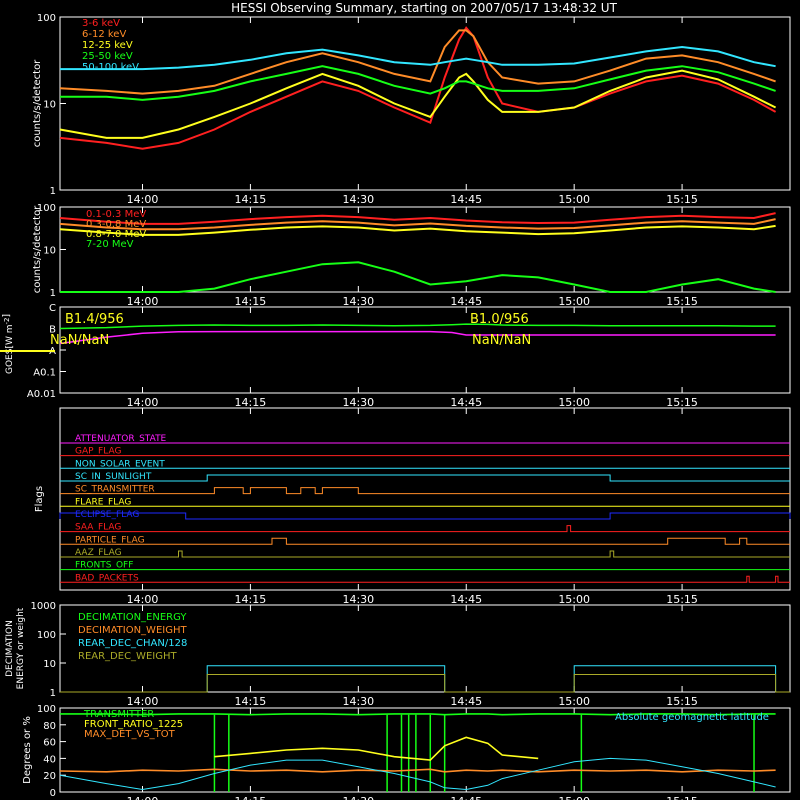 The image size is (800, 800). What do you see at coordinates (110, 540) in the screenshot?
I see `flag-label: PARTICLE_FLAG` at bounding box center [110, 540].